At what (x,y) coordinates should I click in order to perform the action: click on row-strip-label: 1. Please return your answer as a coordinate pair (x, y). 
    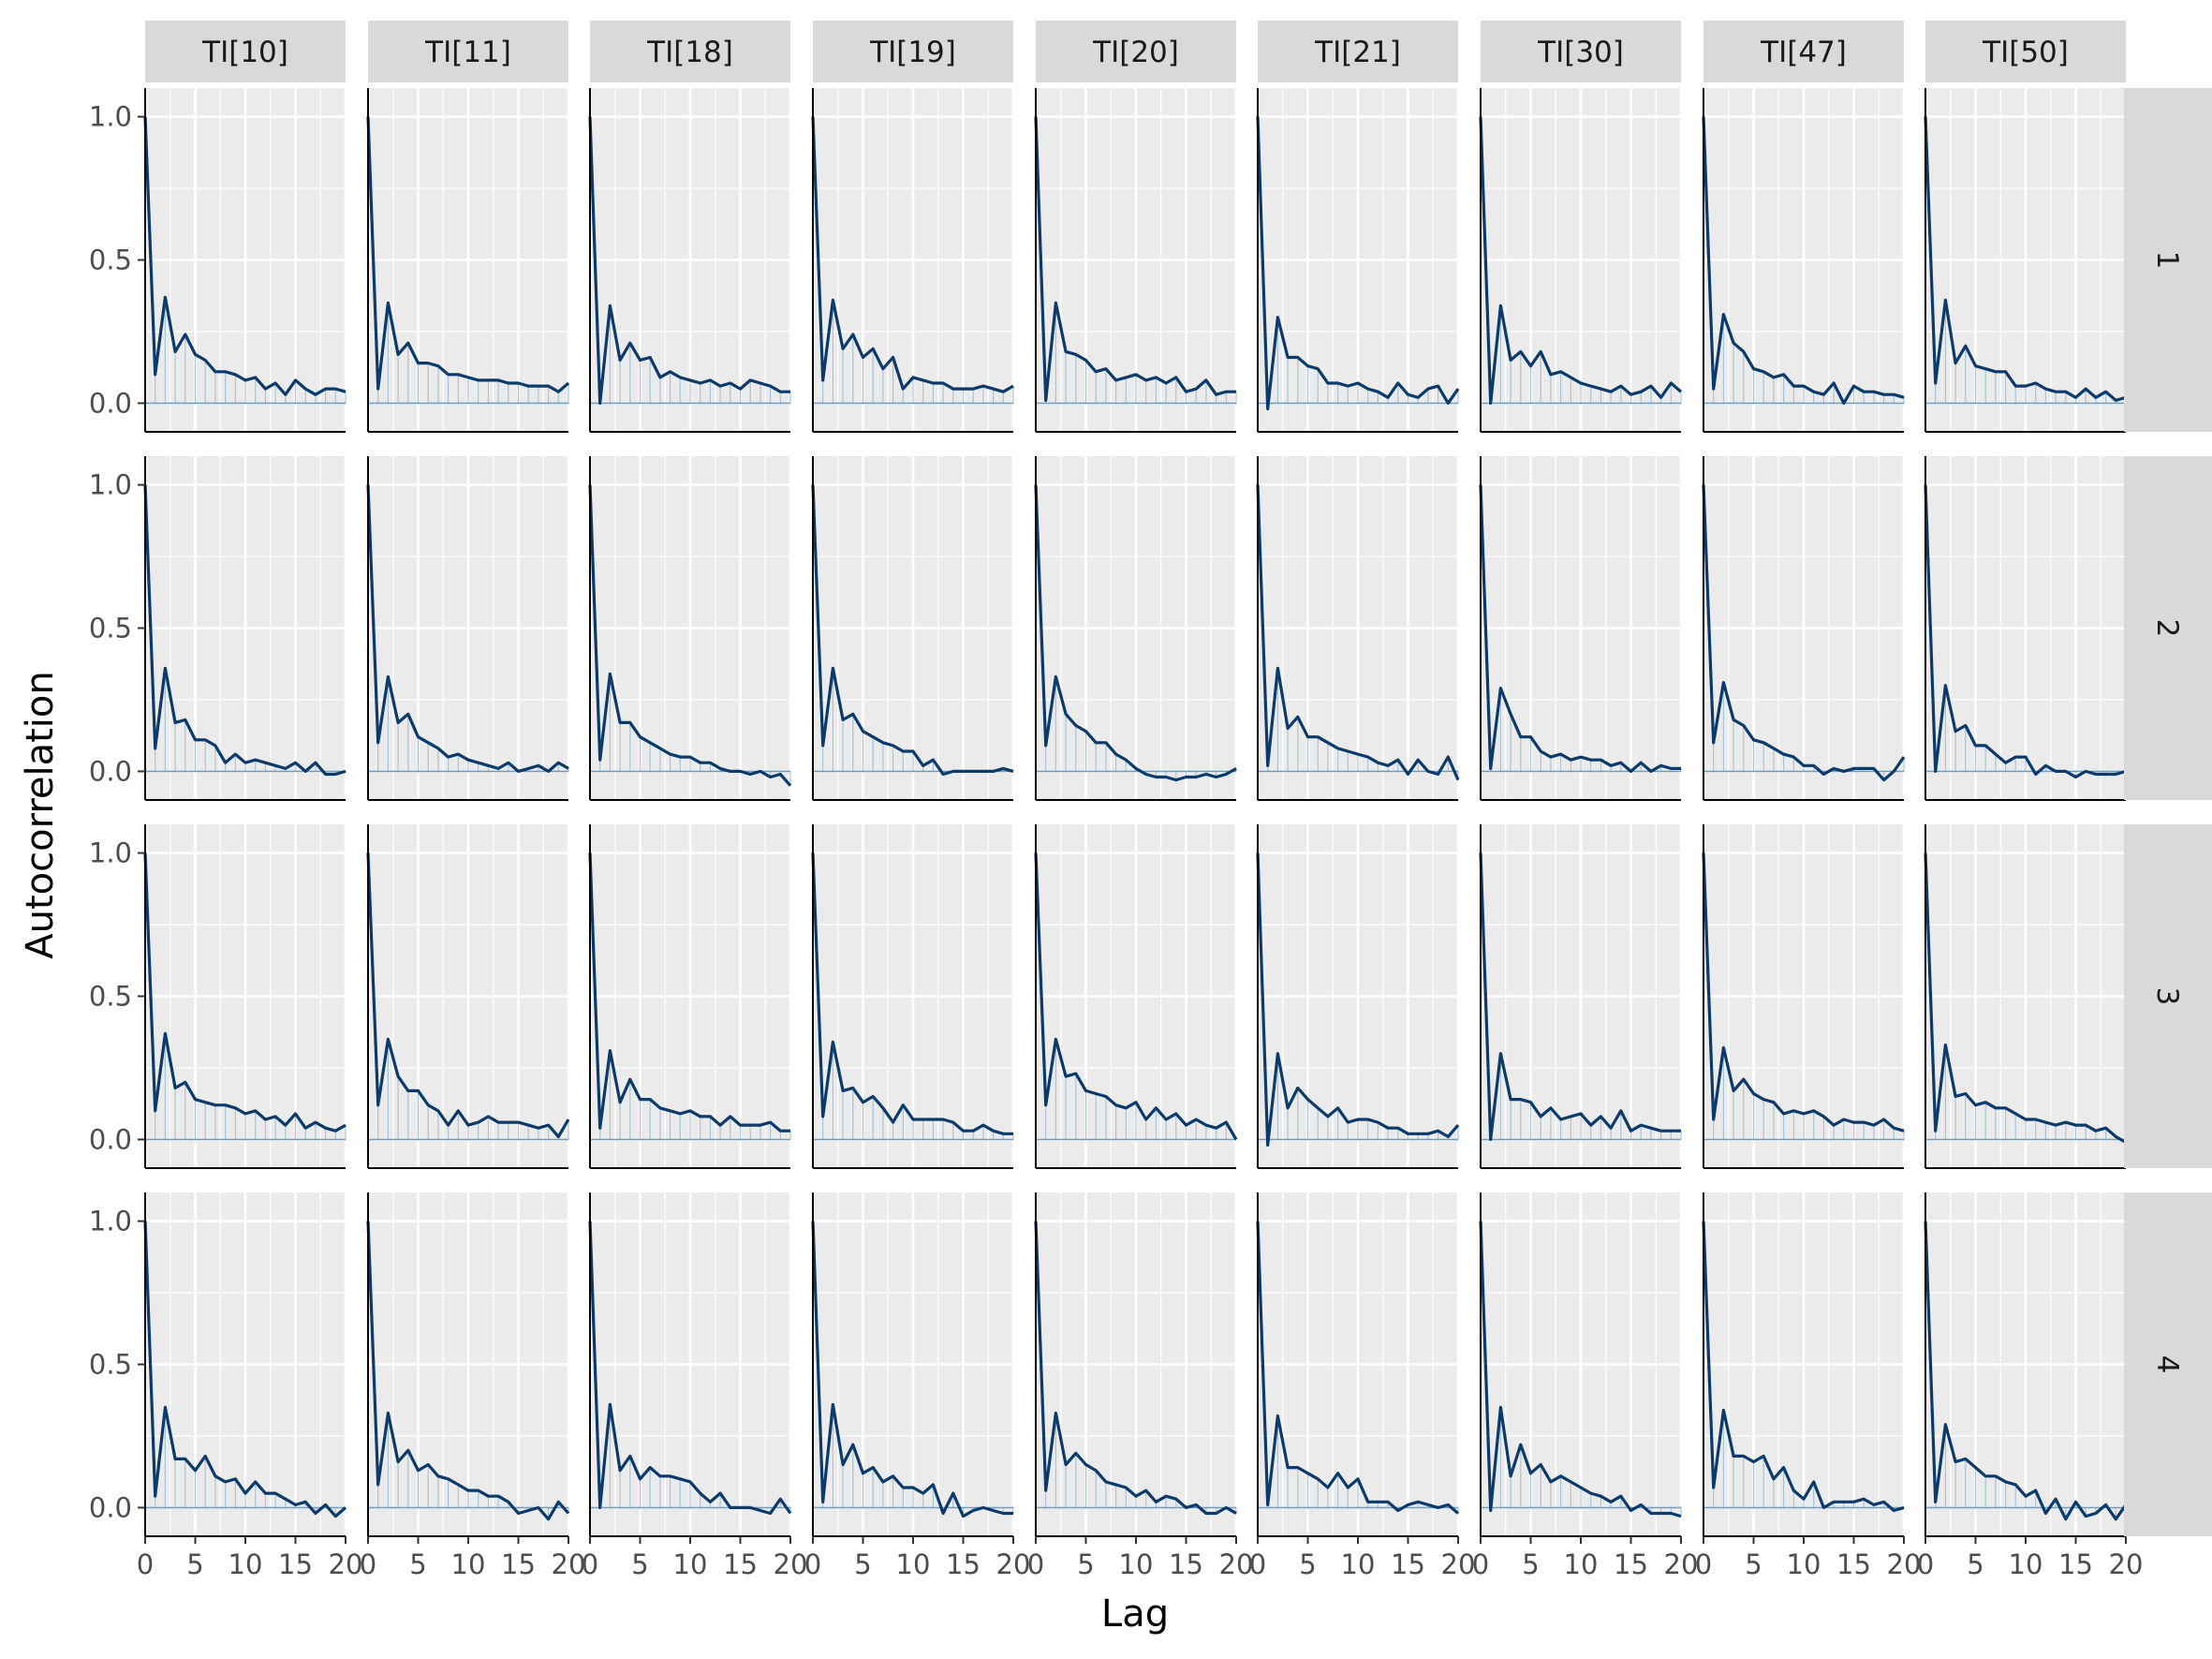
    Looking at the image, I should click on (2167, 261).